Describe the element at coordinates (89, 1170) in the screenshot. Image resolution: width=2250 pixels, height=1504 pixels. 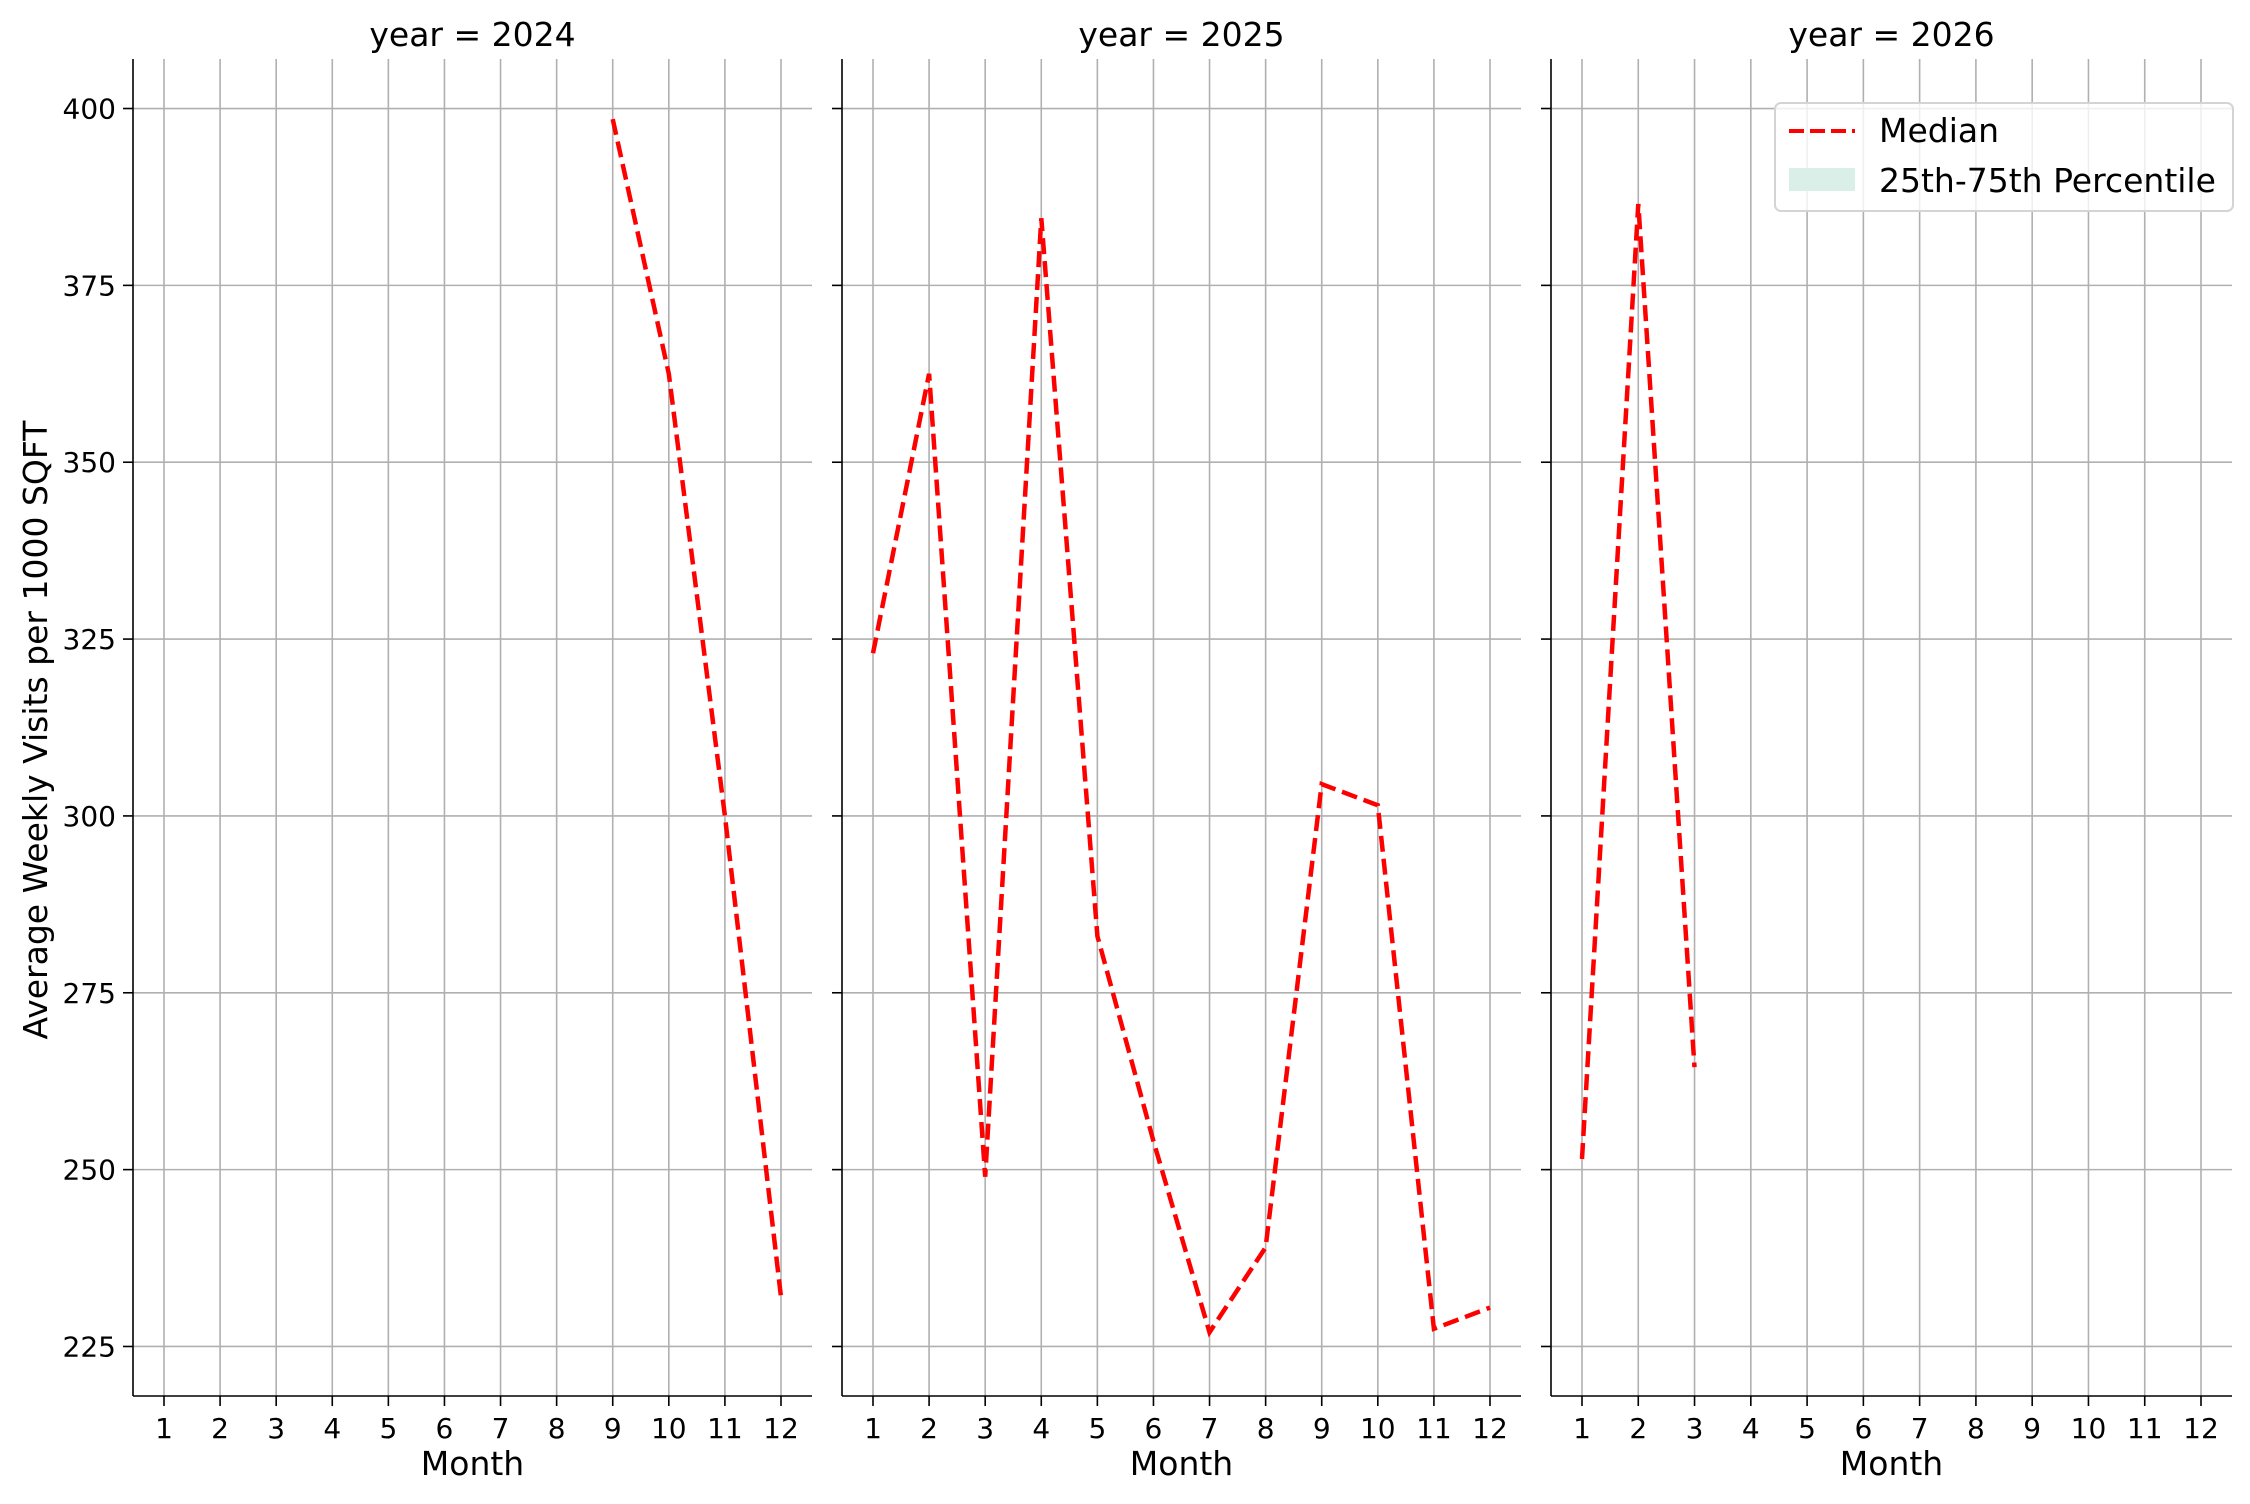
I see `y-tick-label: 250` at that location.